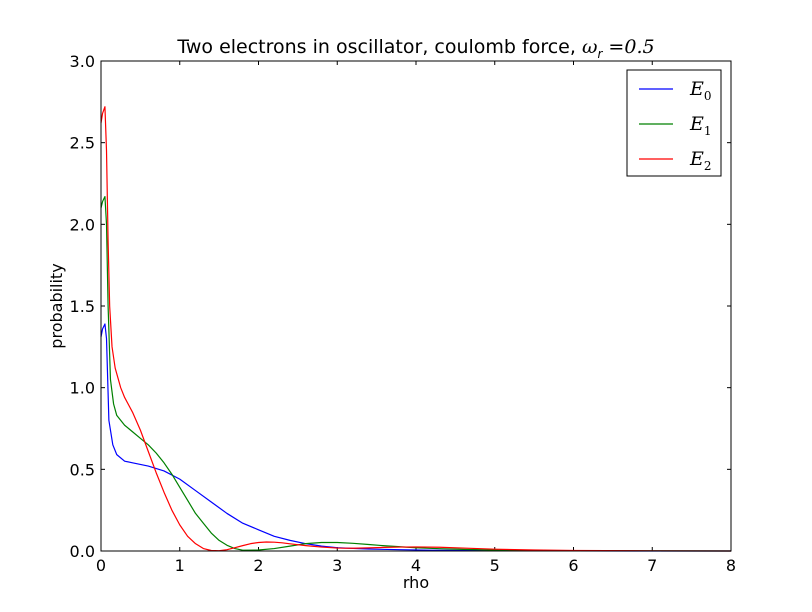 This screenshot has width=812, height=612. What do you see at coordinates (180, 565) in the screenshot?
I see `x-tick-label: 1` at bounding box center [180, 565].